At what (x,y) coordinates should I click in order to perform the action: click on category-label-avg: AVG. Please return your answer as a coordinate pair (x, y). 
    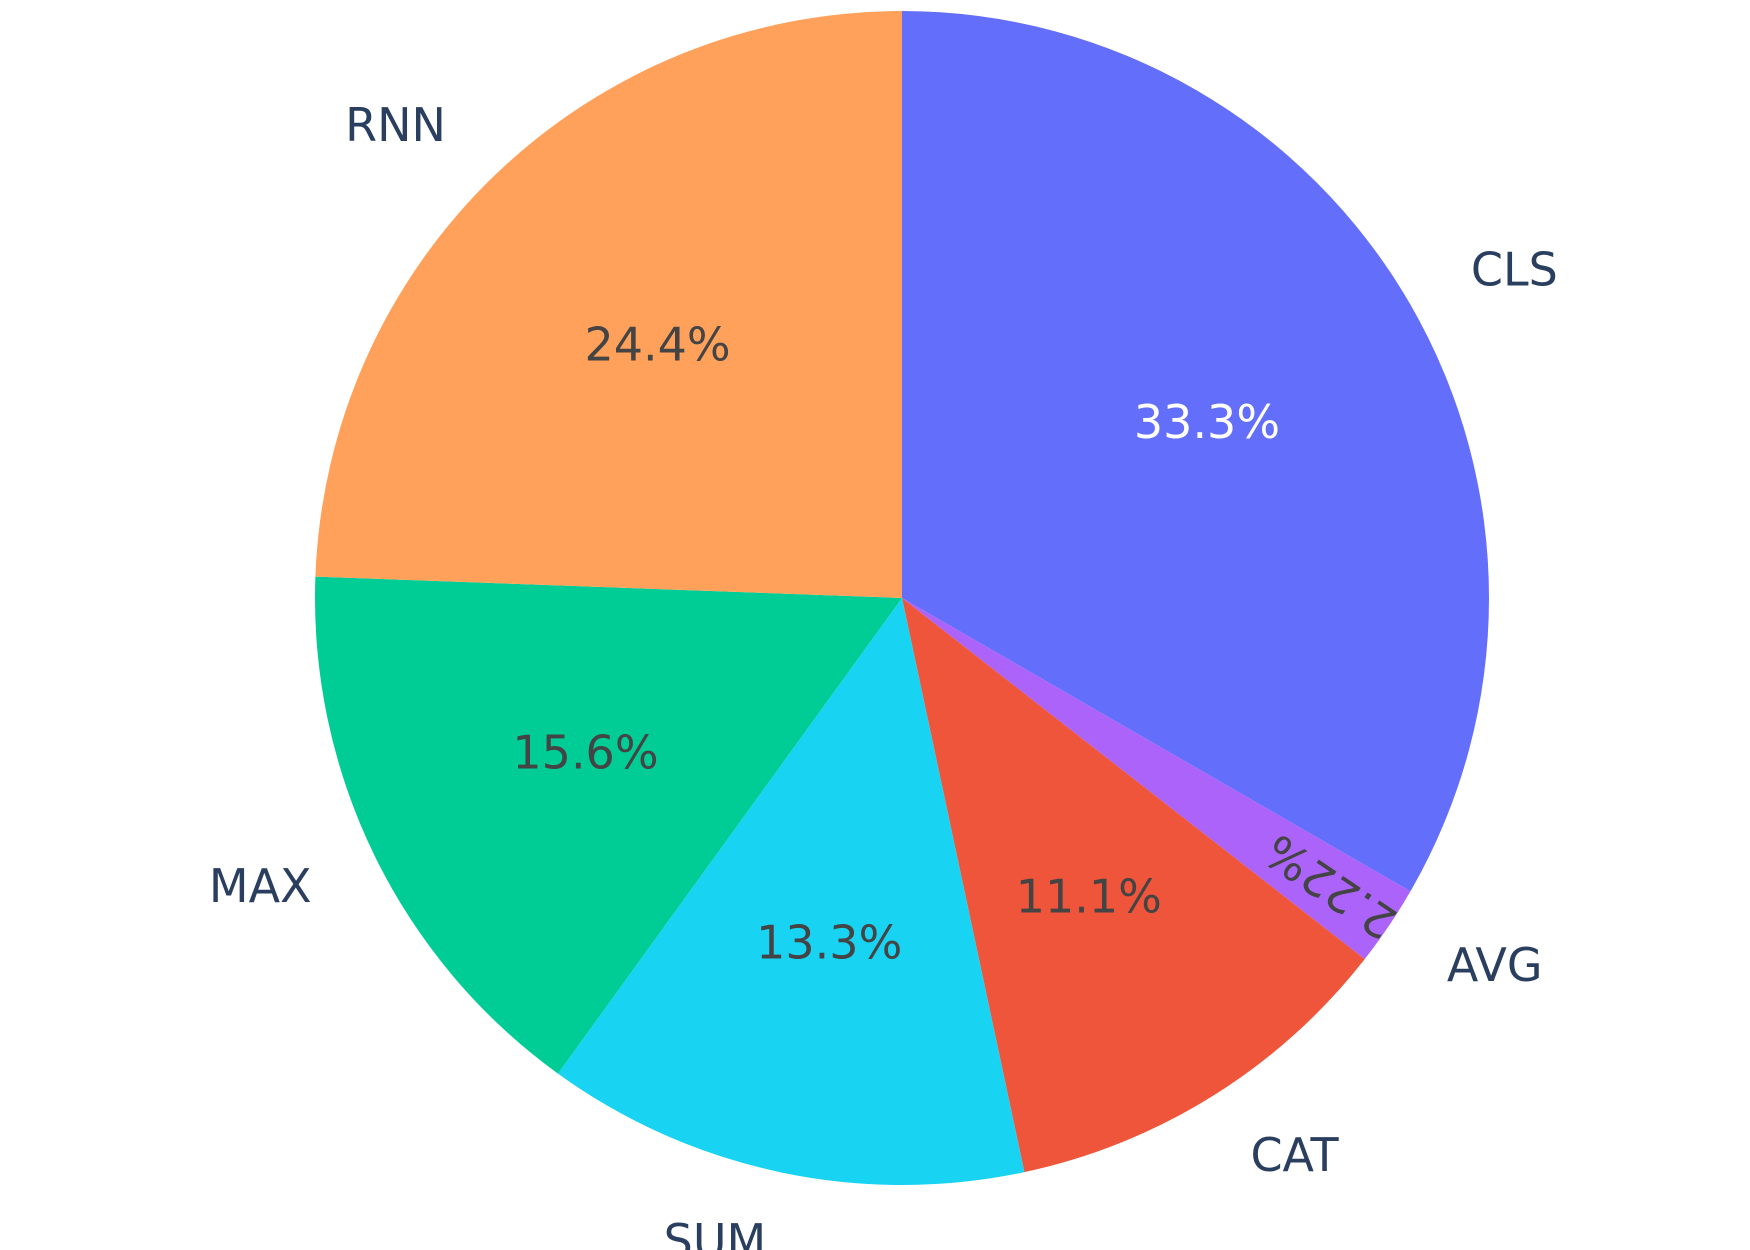
    Looking at the image, I should click on (1495, 965).